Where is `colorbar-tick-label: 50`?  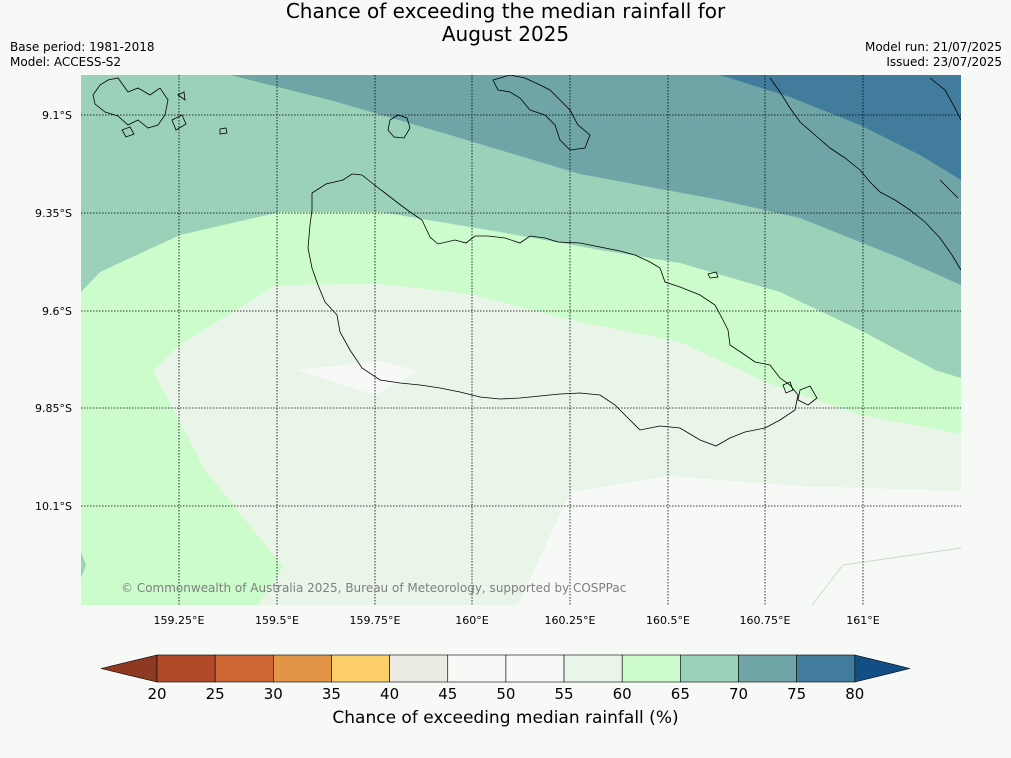
colorbar-tick-label: 50 is located at coordinates (505, 694).